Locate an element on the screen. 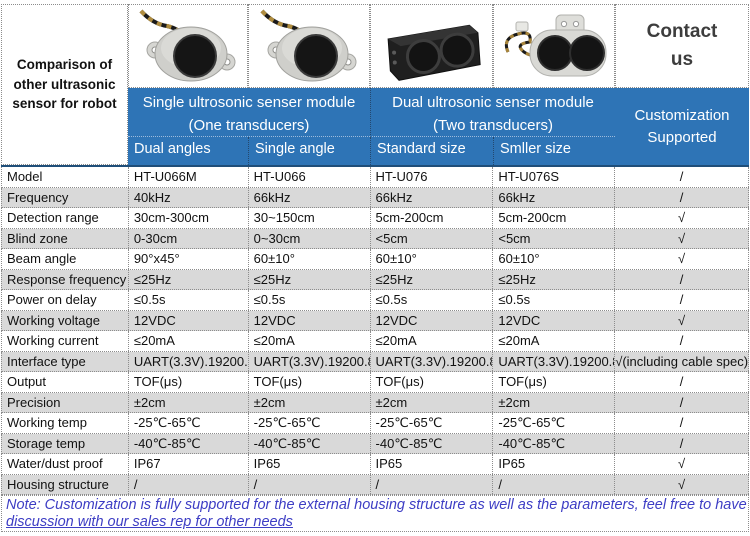  row-label: Detection range is located at coordinates (65, 218).